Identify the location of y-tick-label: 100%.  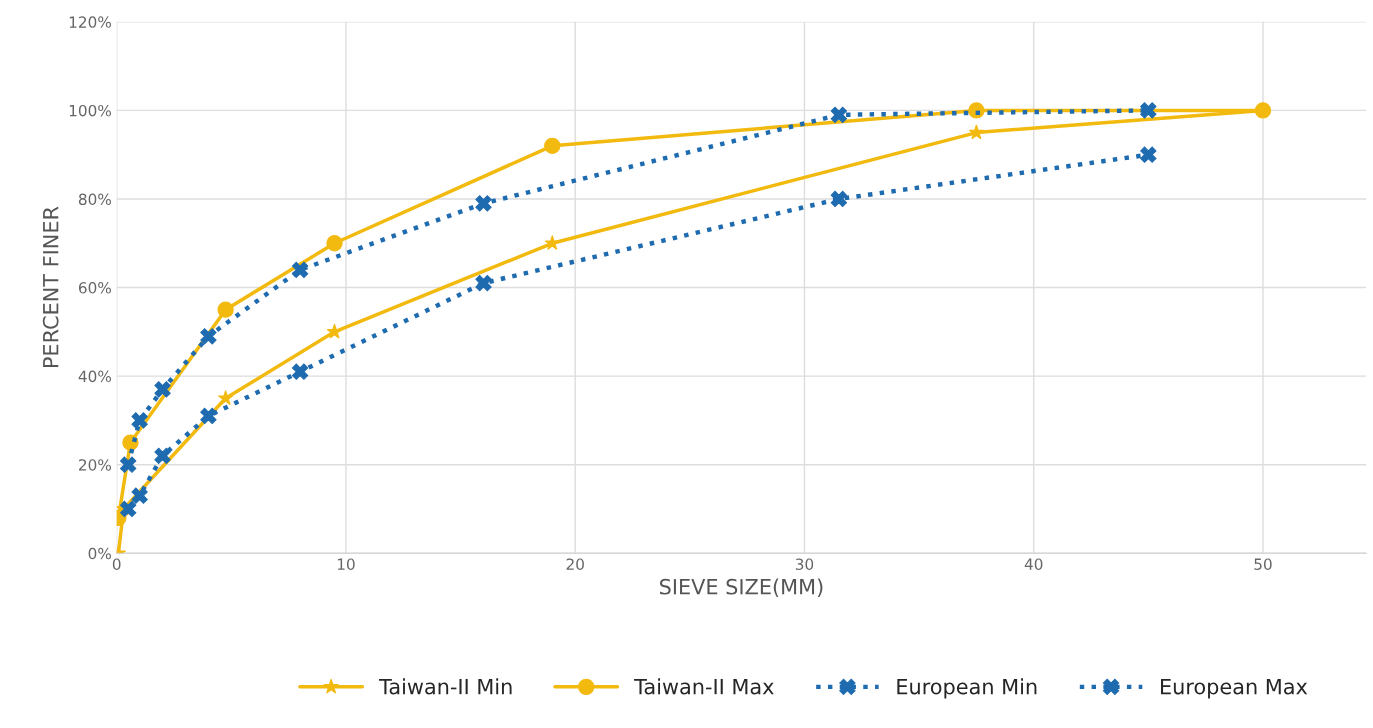
(90, 110).